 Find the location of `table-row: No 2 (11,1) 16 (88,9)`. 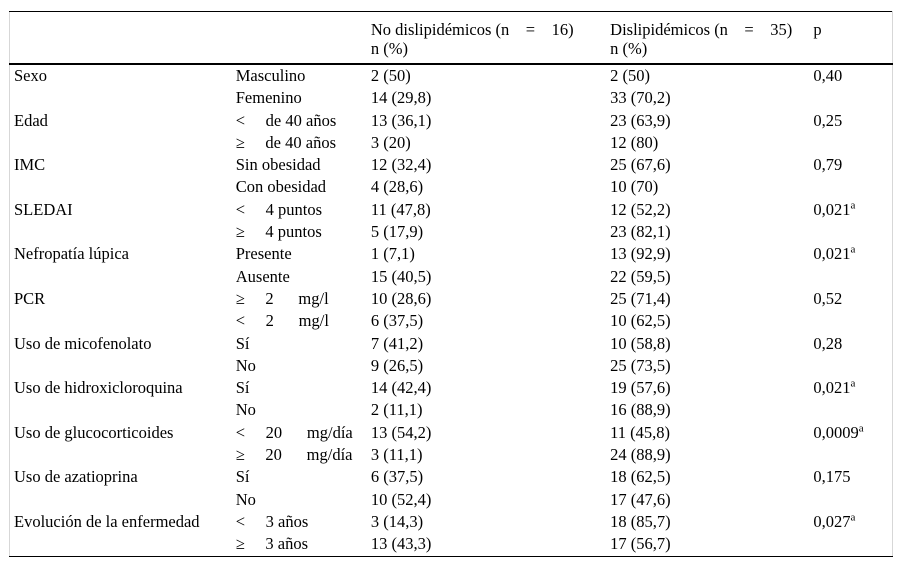

table-row: No 2 (11,1) 16 (88,9) is located at coordinates (451, 410).